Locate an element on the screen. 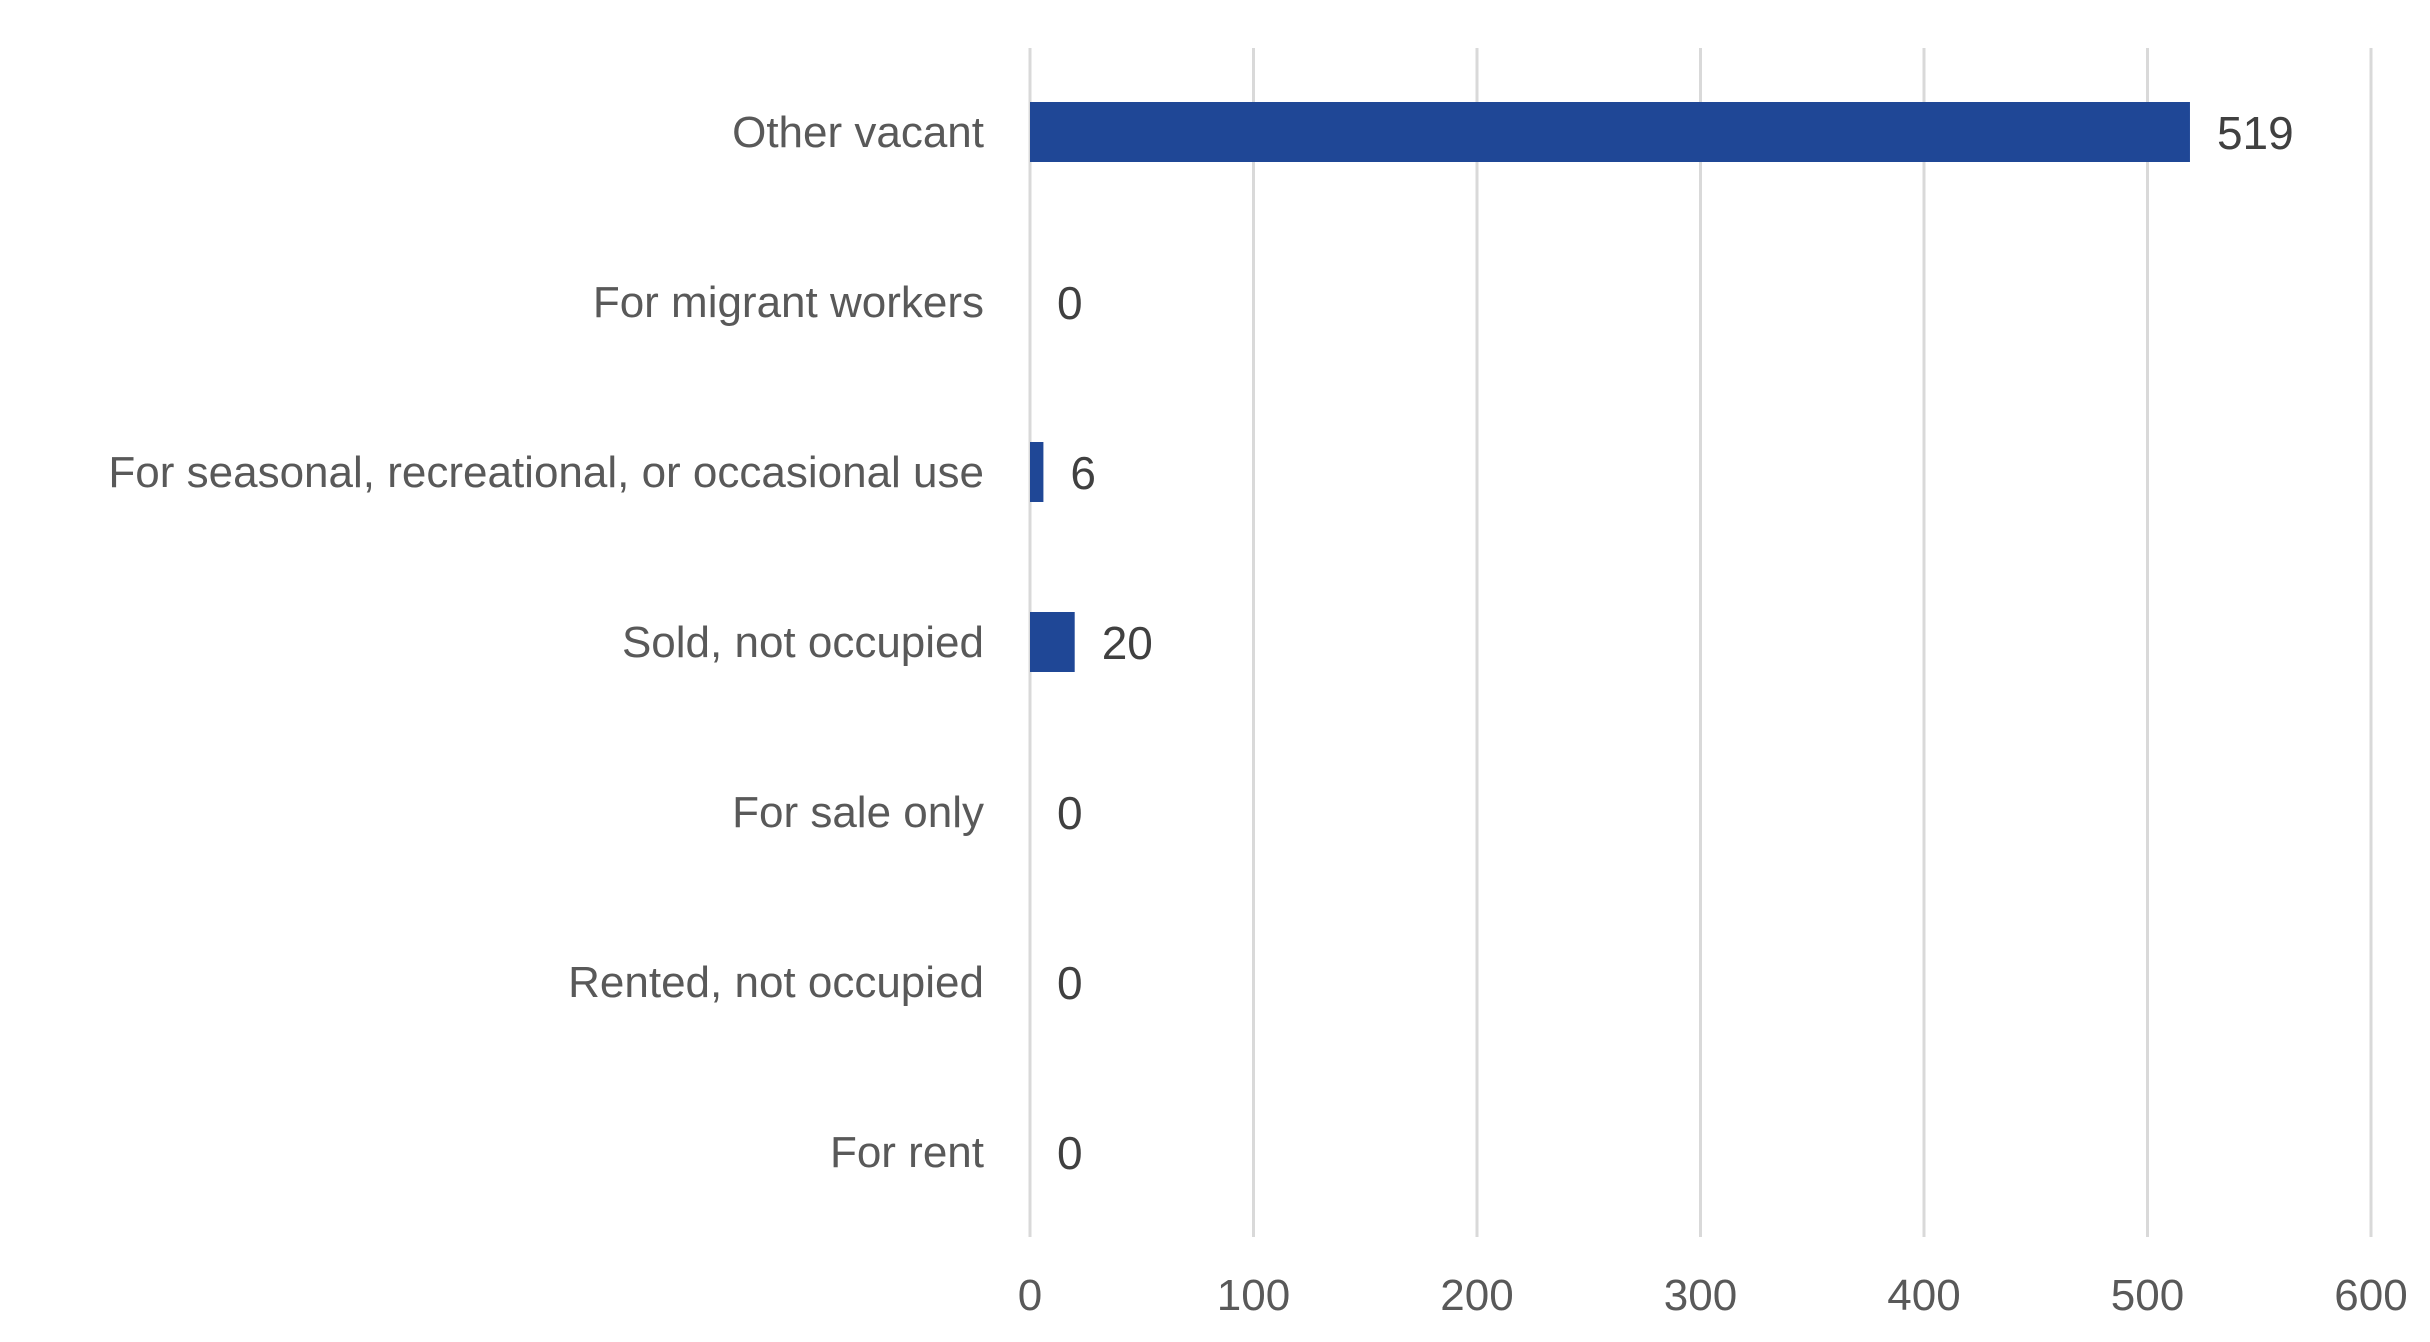 The image size is (2430, 1342). data-label-for-rent: 0 is located at coordinates (1070, 1153).